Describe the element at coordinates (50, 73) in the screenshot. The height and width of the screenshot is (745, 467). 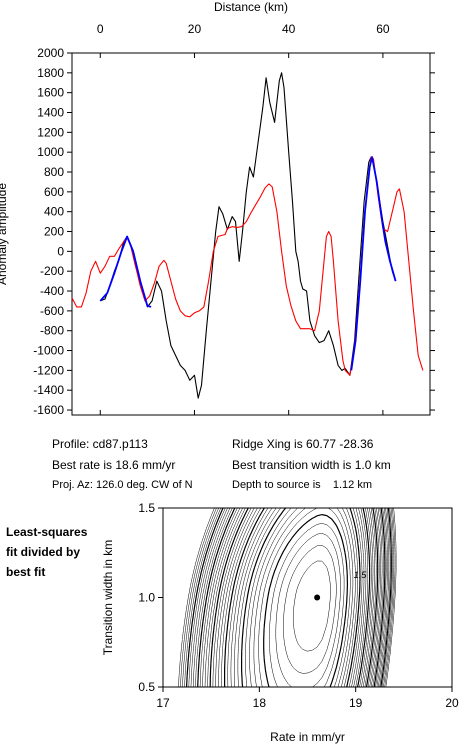
I see `profile-y-tick-label: 1800` at that location.